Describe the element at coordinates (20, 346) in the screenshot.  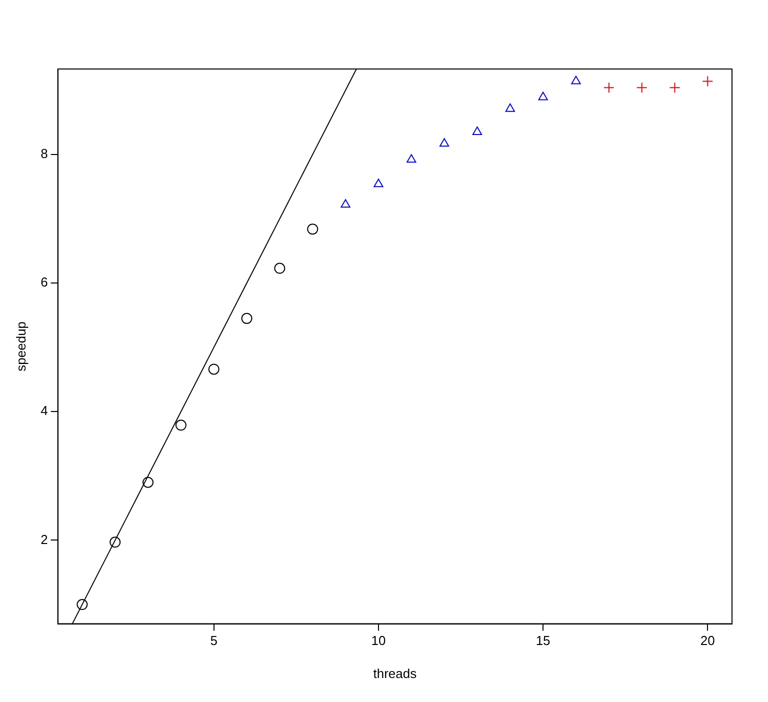
I see `y-axis-title: speedup` at that location.